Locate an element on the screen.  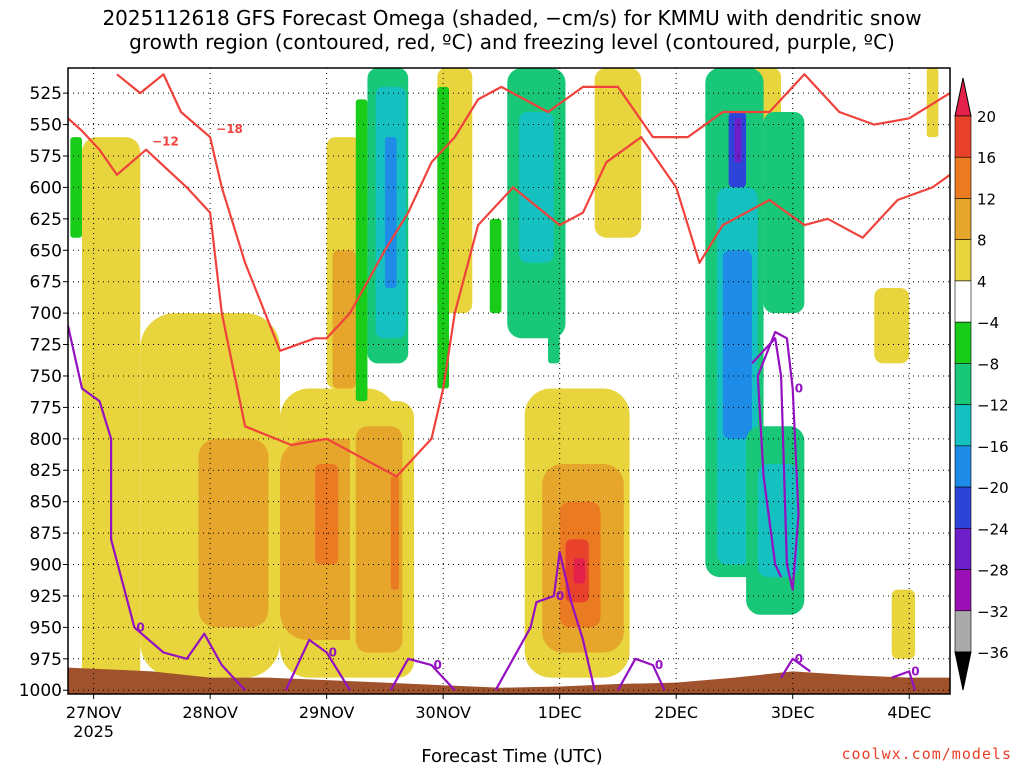
colorbar: 20 16 12 8 4 −4 −8 −12 −16 −20 −24 −28 −32 −36 is located at coordinates (981, 384).